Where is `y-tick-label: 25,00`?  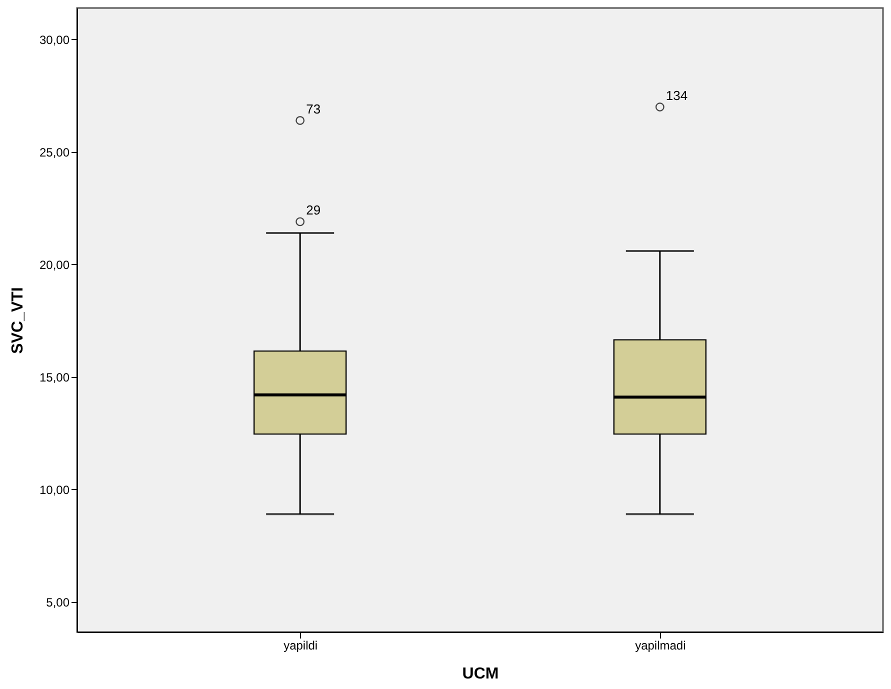
y-tick-label: 25,00 is located at coordinates (54, 152).